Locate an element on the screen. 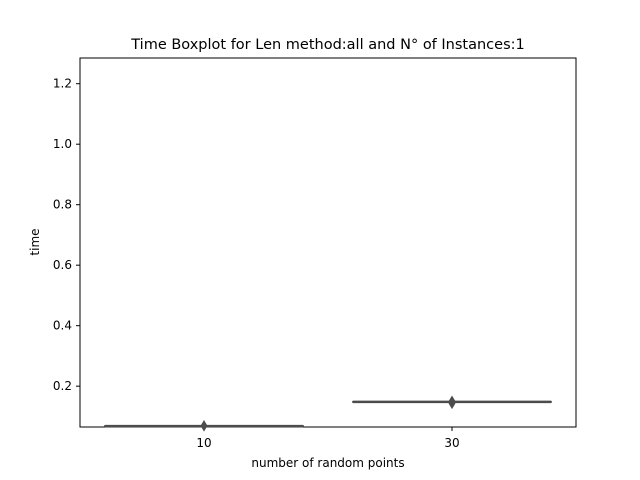 The image size is (640, 480). y-tick-label: 0.8 is located at coordinates (62, 205).